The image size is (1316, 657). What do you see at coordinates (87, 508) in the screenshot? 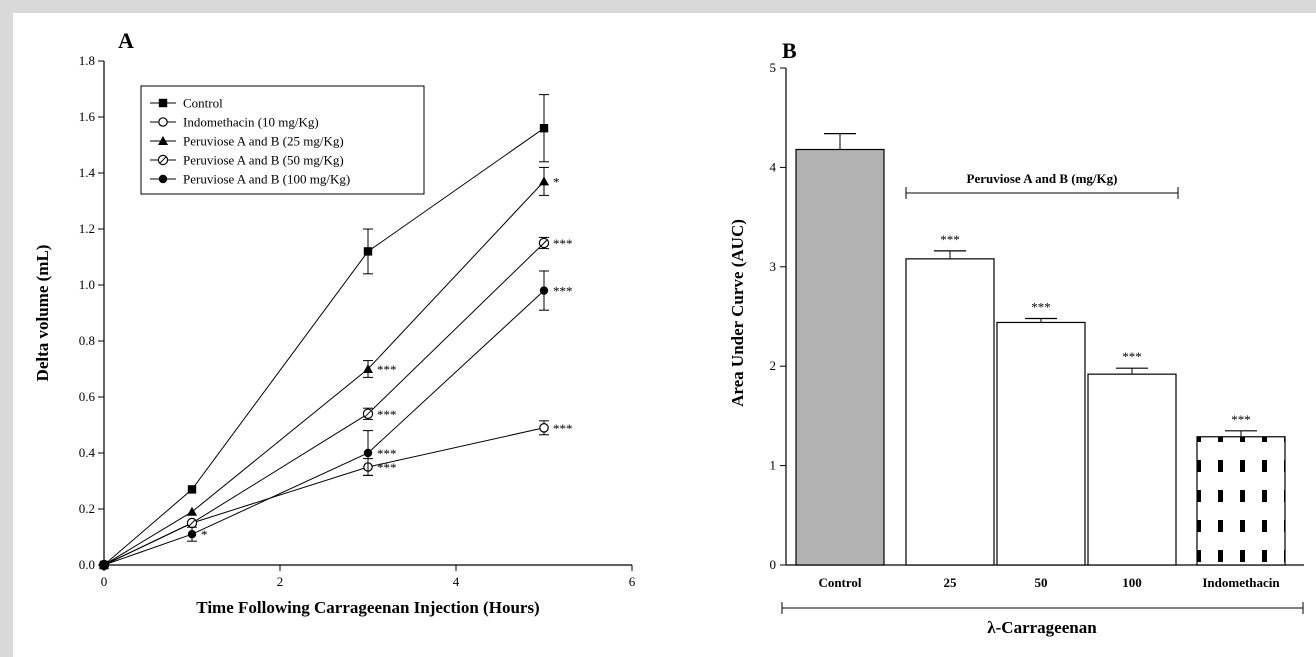
I see `y-tick-label: 0.2` at bounding box center [87, 508].